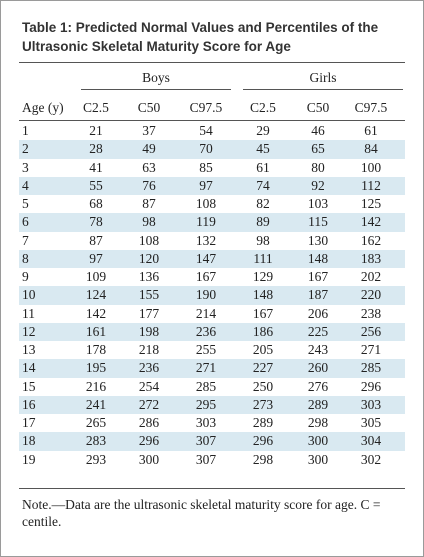  What do you see at coordinates (96, 386) in the screenshot?
I see `table-cell: 216` at bounding box center [96, 386].